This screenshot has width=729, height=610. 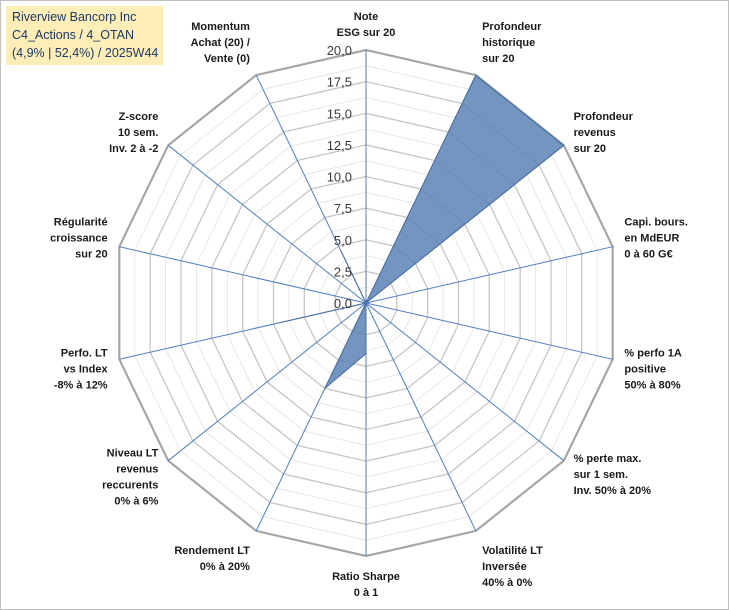 What do you see at coordinates (339, 145) in the screenshot?
I see `tick-label: 12,5` at bounding box center [339, 145].